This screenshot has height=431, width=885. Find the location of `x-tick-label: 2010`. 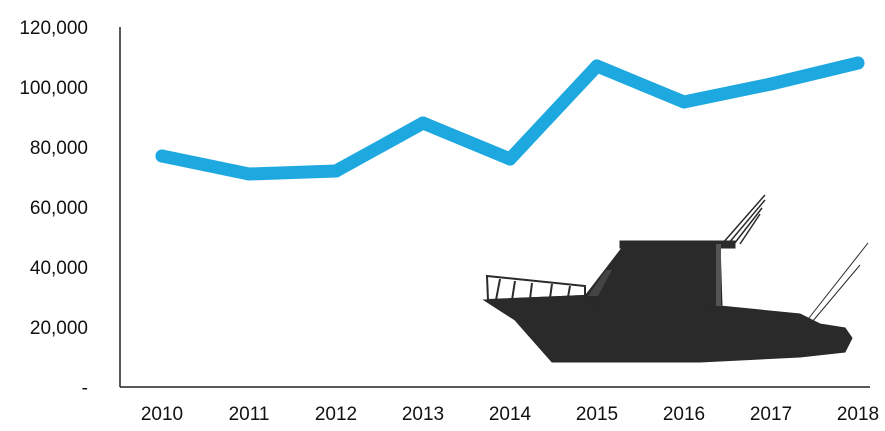

x-tick-label: 2010 is located at coordinates (162, 414).